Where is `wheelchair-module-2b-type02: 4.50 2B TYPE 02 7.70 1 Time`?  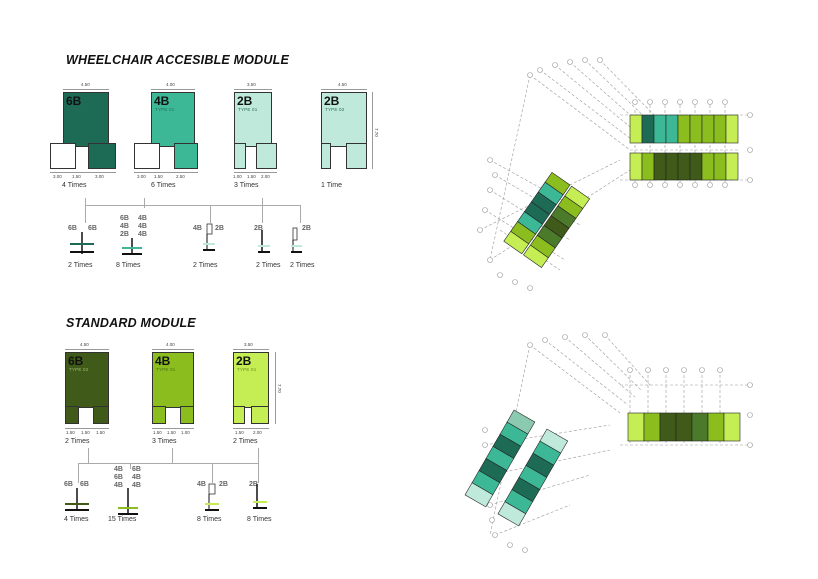 wheelchair-module-2b-type02: 4.50 2B TYPE 02 7.70 1 Time is located at coordinates (350, 135).